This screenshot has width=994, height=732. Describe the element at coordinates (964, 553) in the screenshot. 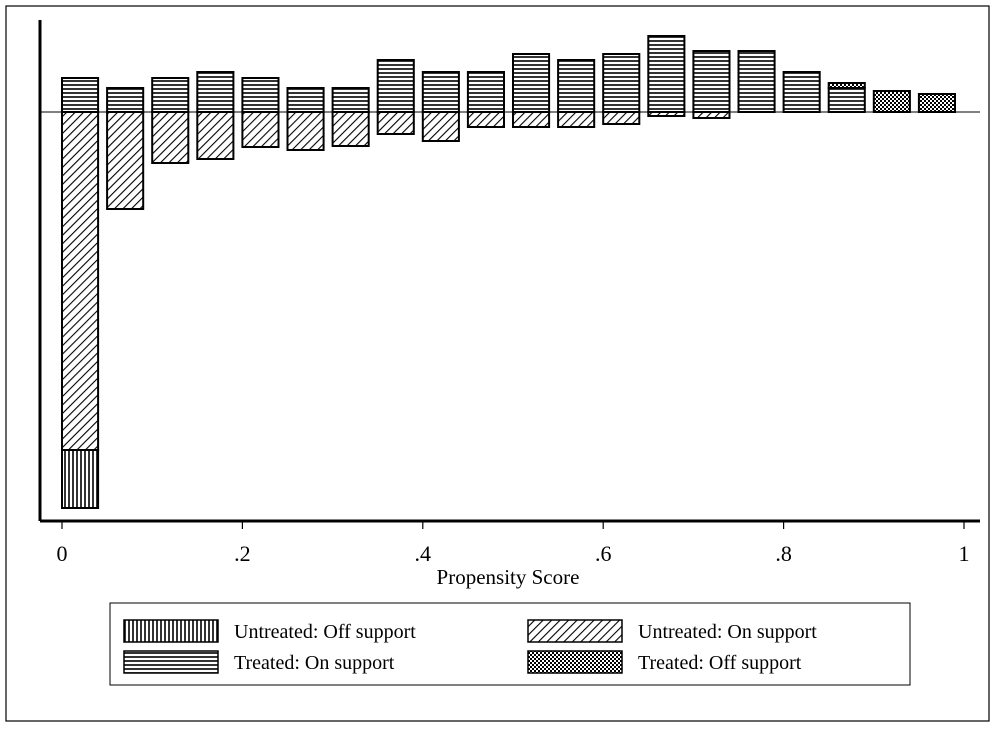

I see `x-tick-label-5: 1` at that location.